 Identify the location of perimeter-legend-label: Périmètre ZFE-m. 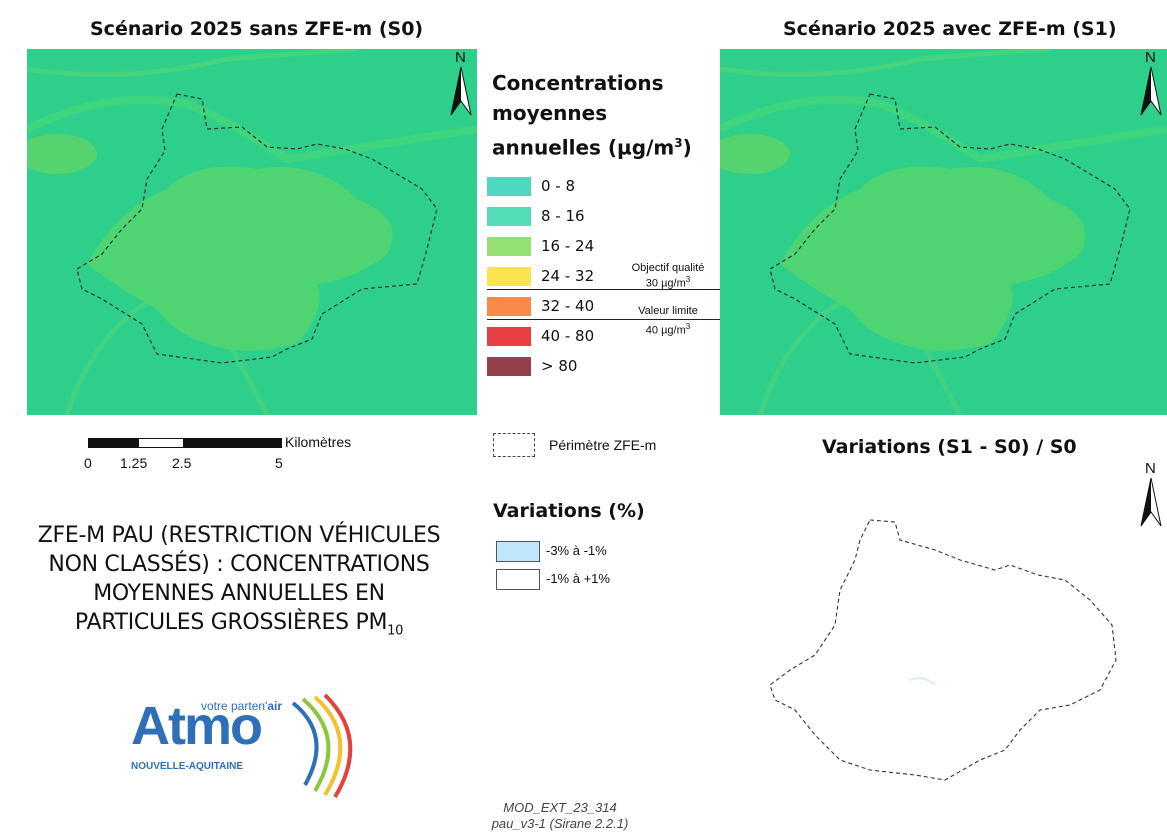
(603, 445).